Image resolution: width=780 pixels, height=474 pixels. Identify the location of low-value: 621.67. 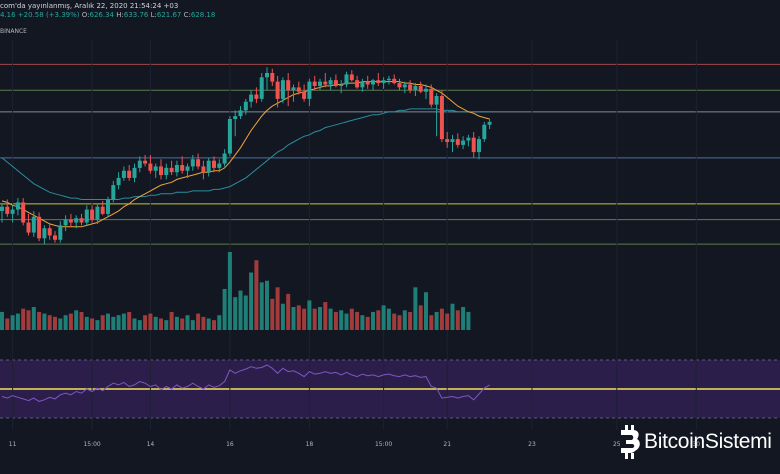
(169, 15).